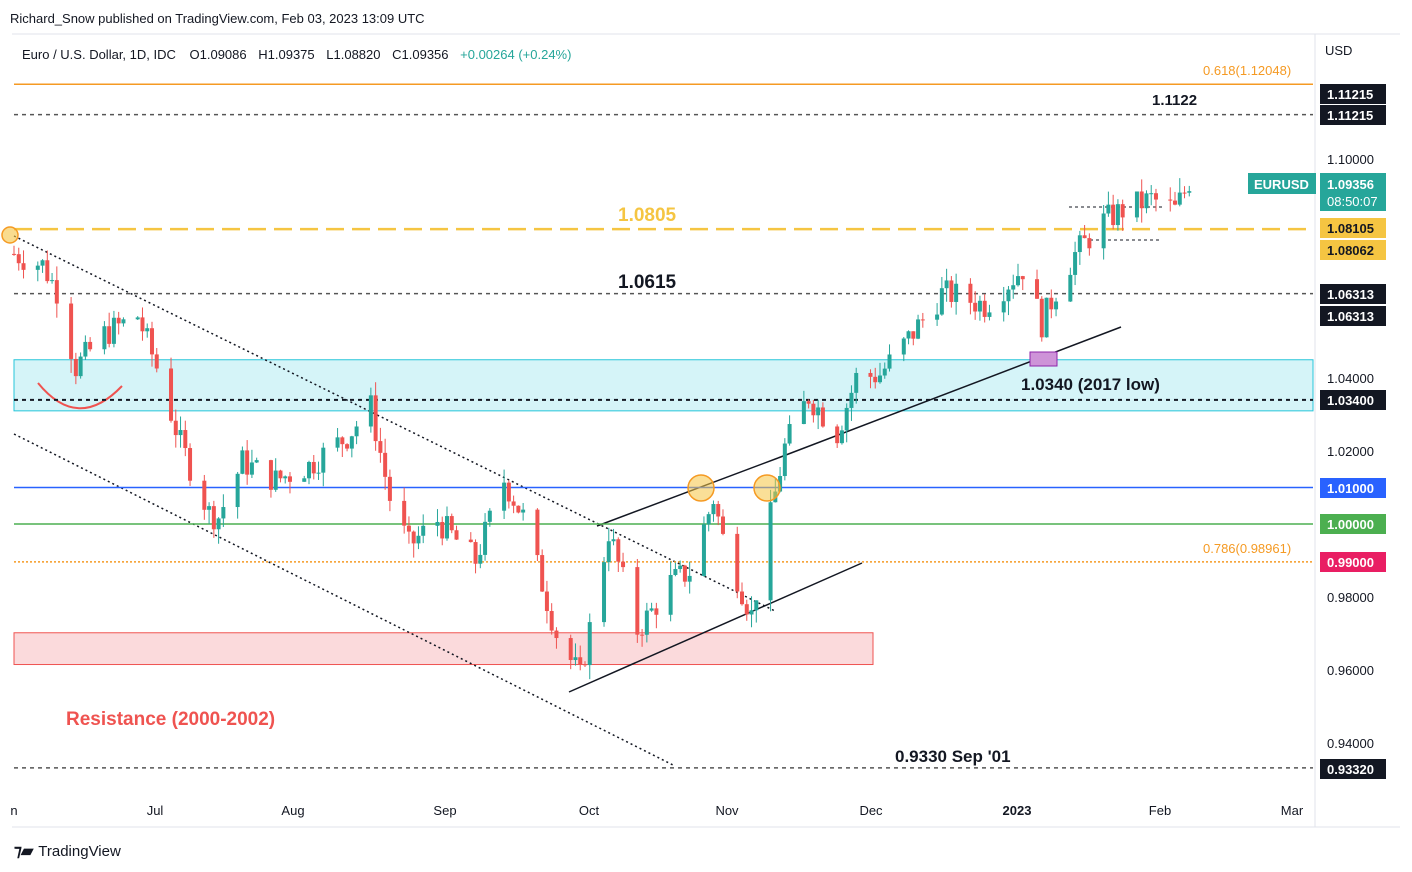 This screenshot has width=1412, height=872. What do you see at coordinates (218, 54) in the screenshot?
I see `ohlc-open: O1.09086` at bounding box center [218, 54].